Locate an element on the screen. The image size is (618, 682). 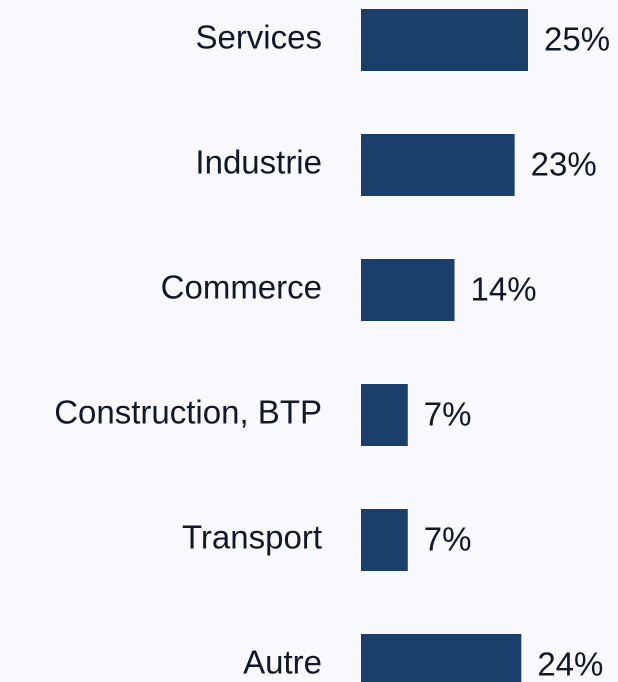
category-label: Construction, BTP is located at coordinates (188, 412).